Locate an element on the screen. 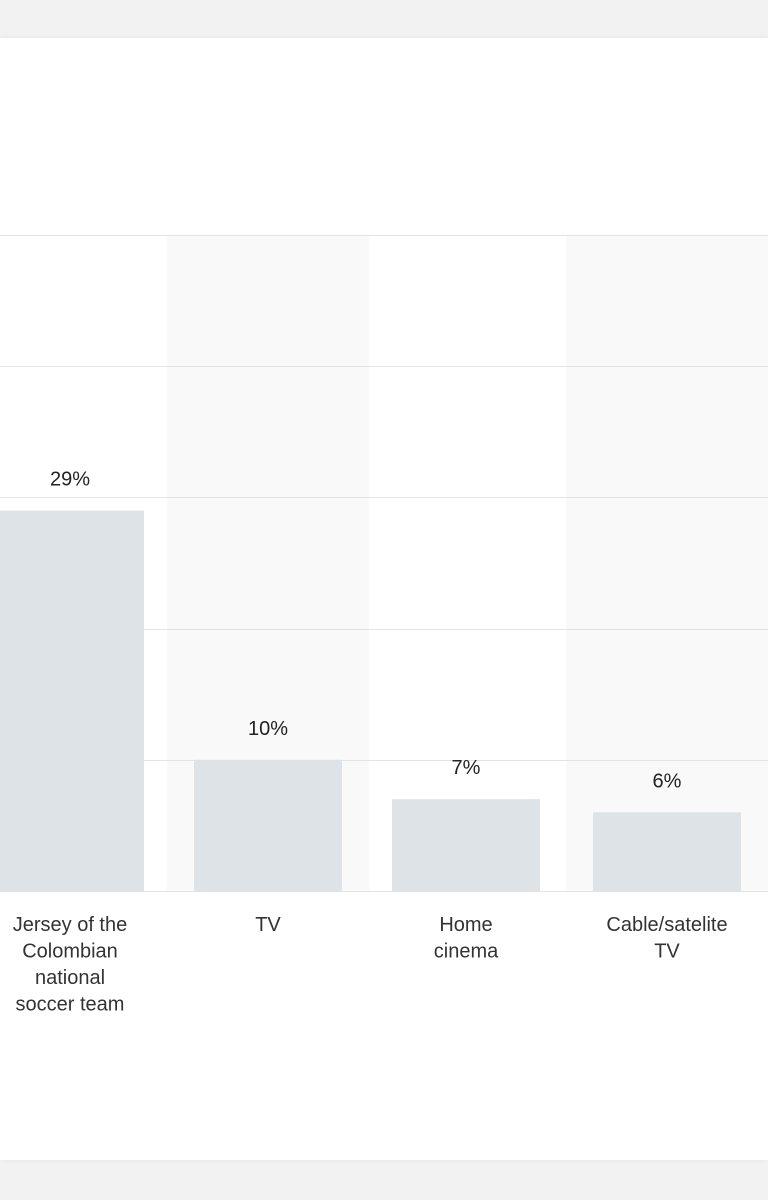  bar-value-label: 29% is located at coordinates (70, 480).